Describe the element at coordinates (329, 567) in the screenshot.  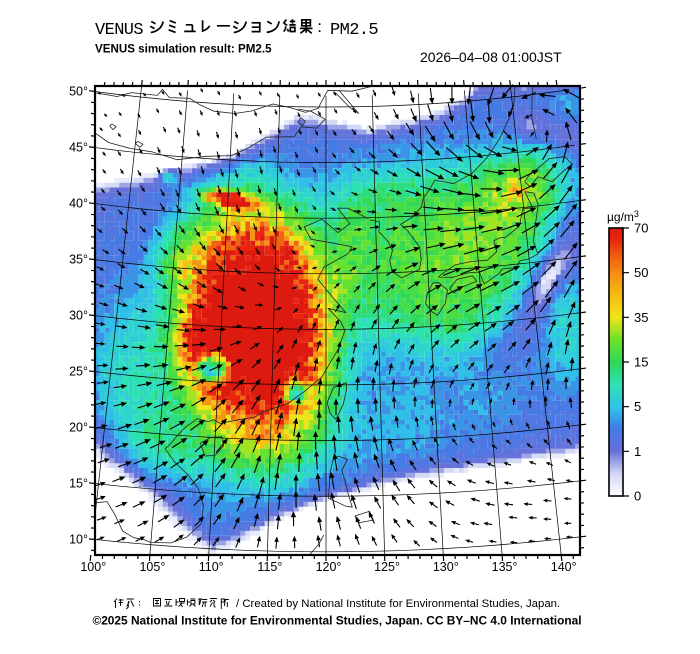
I see `svg-text: 120°` at that location.